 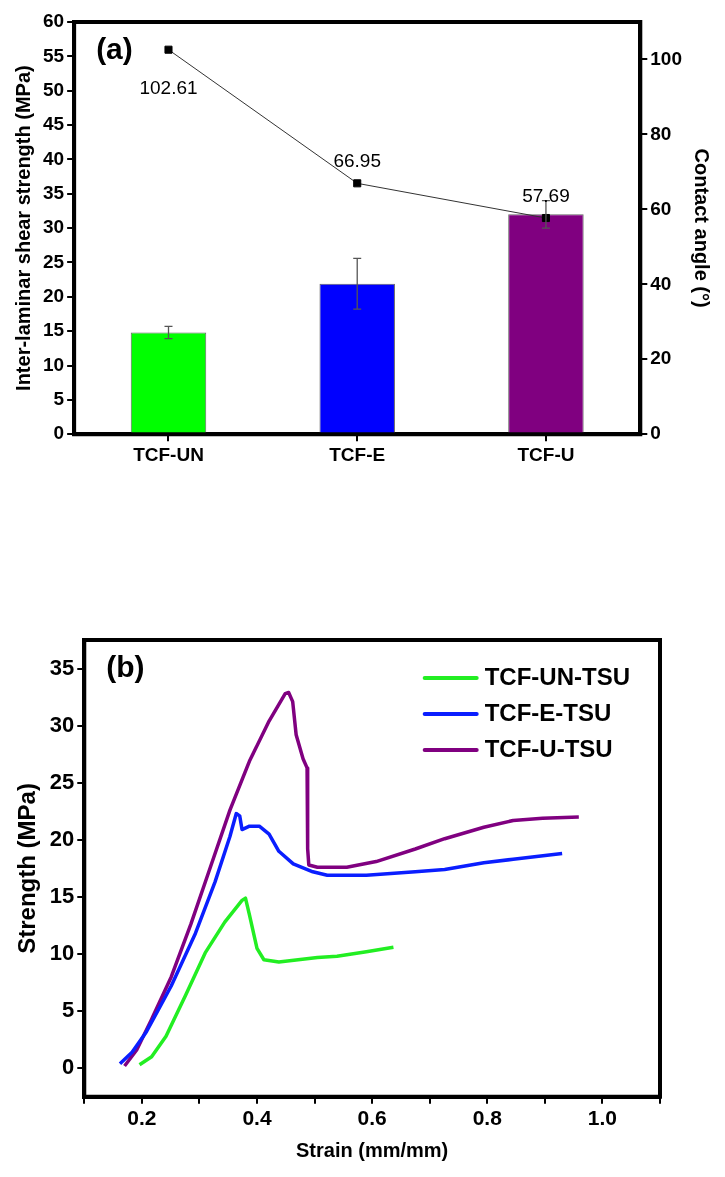 What do you see at coordinates (168, 454) in the screenshot?
I see `x-tick-label: TCF-UN` at bounding box center [168, 454].